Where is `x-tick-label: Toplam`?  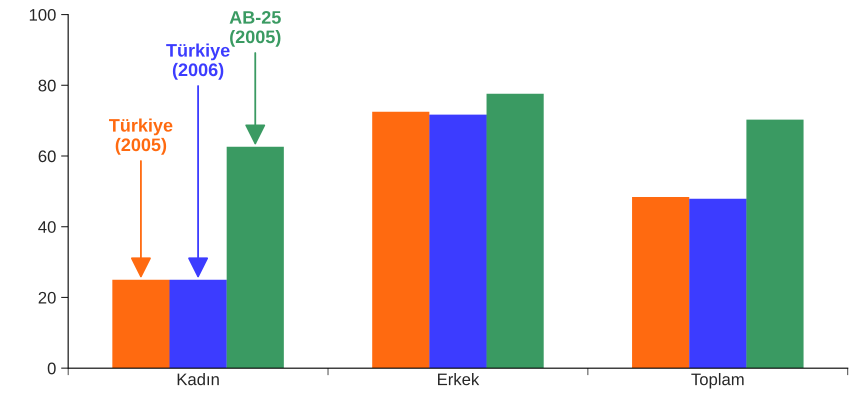 x-tick-label: Toplam is located at coordinates (717, 381).